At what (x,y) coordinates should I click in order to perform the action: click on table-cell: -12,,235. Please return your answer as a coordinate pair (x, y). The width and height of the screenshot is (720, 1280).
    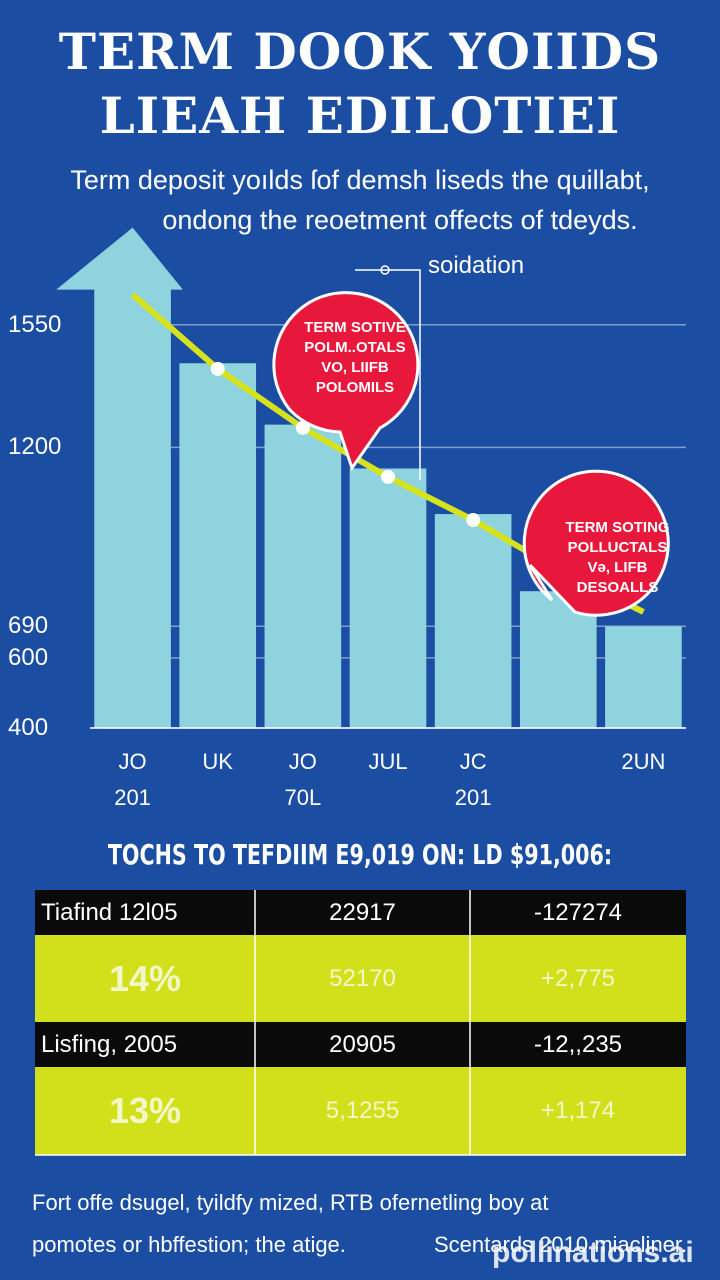
    Looking at the image, I should click on (578, 1044).